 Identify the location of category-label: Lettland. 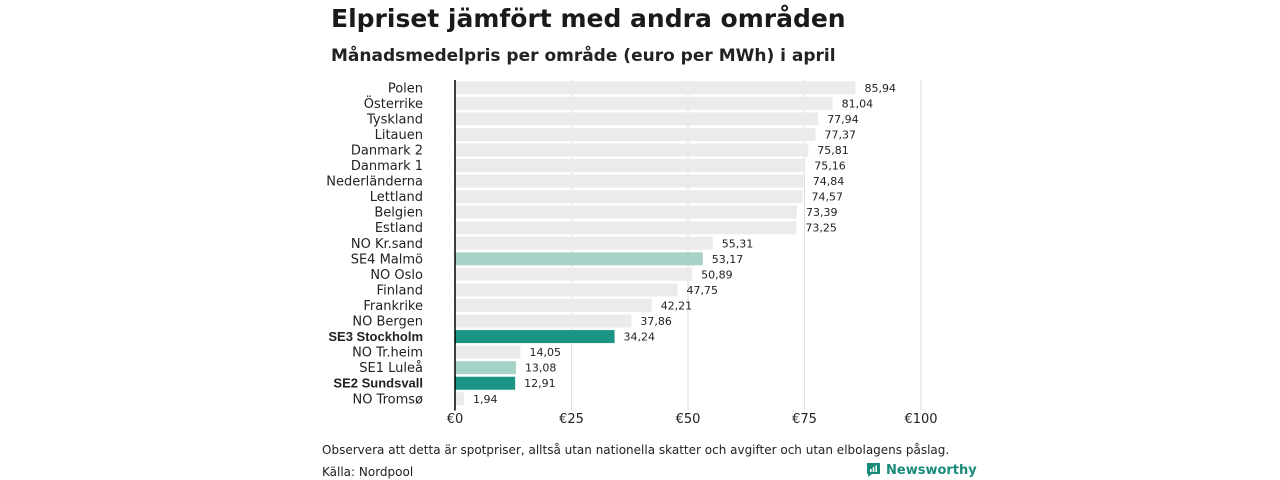
(396, 197).